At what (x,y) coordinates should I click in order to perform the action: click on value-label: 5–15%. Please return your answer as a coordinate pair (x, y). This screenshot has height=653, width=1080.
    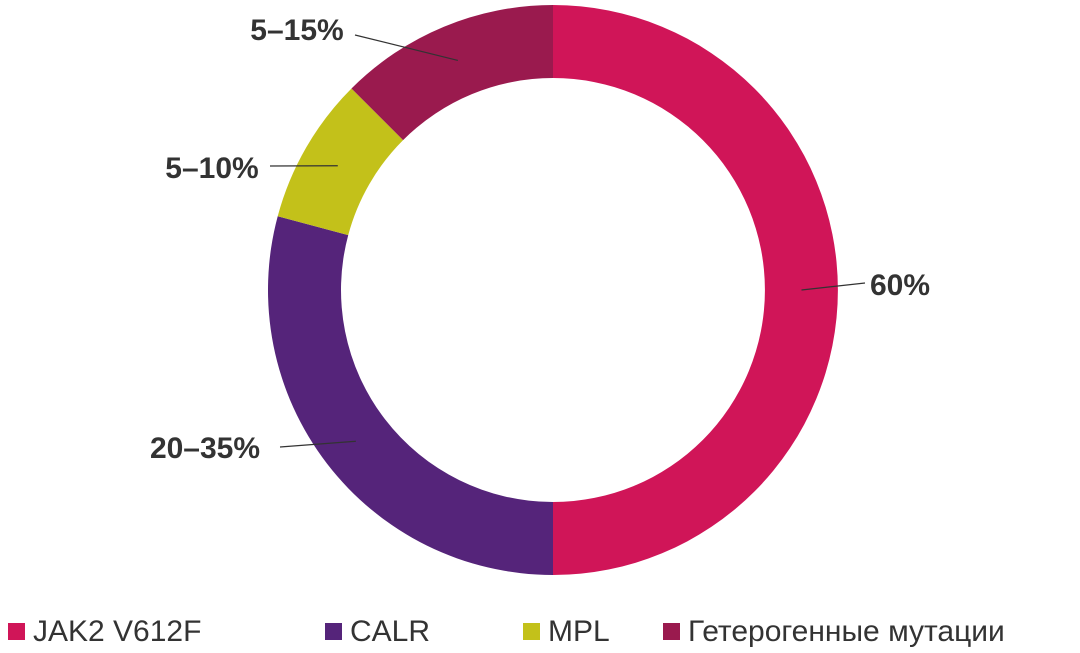
    Looking at the image, I should click on (296, 30).